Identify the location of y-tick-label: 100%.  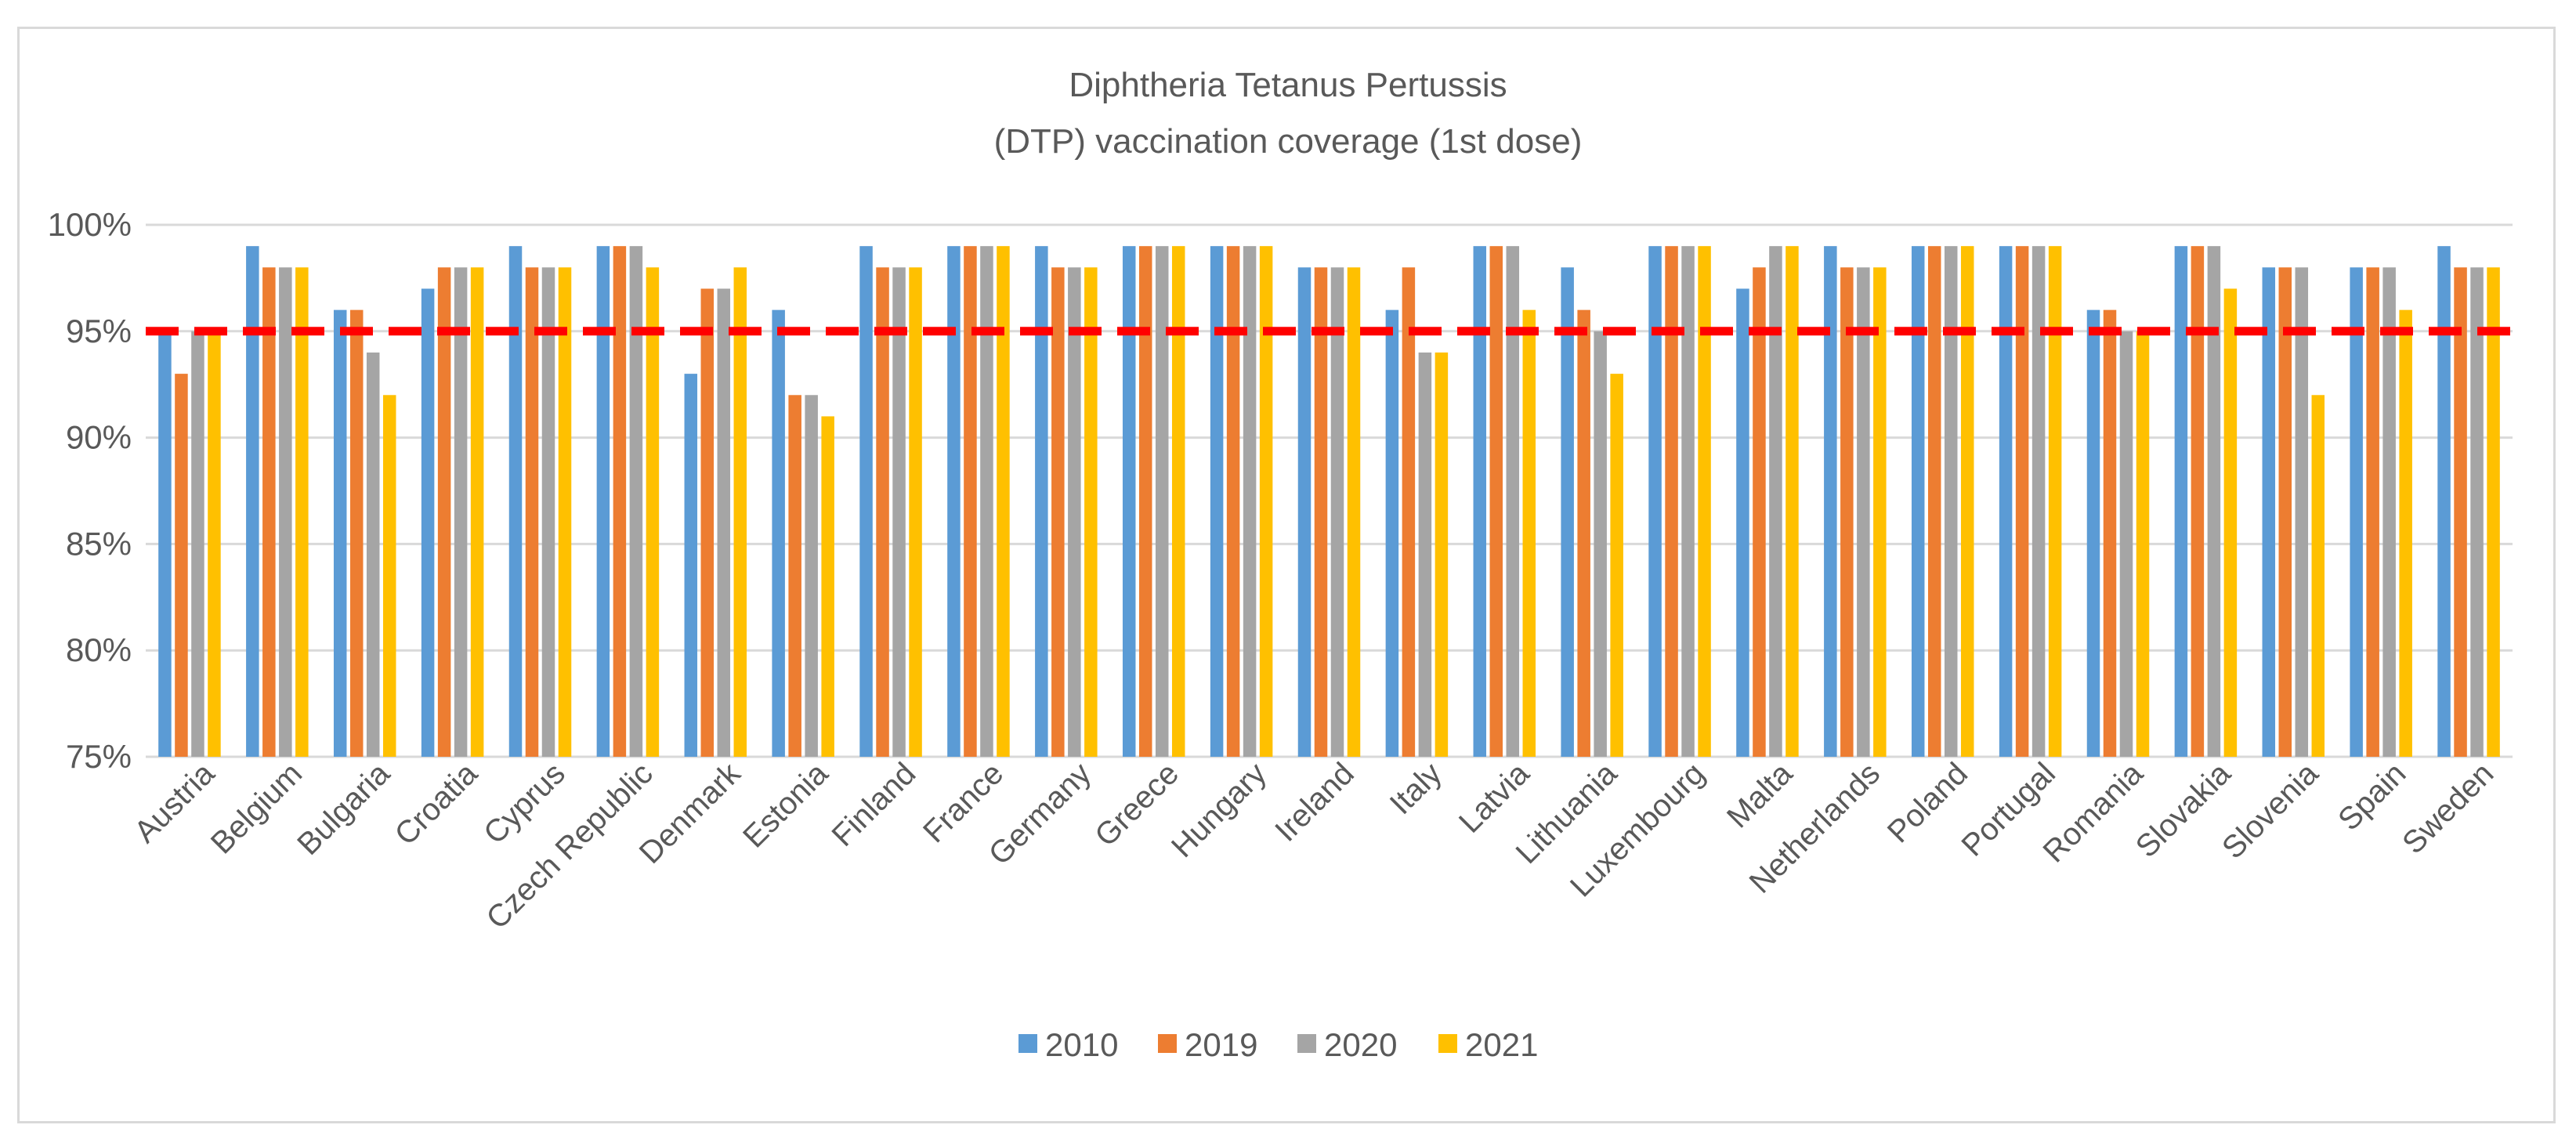
(90, 224).